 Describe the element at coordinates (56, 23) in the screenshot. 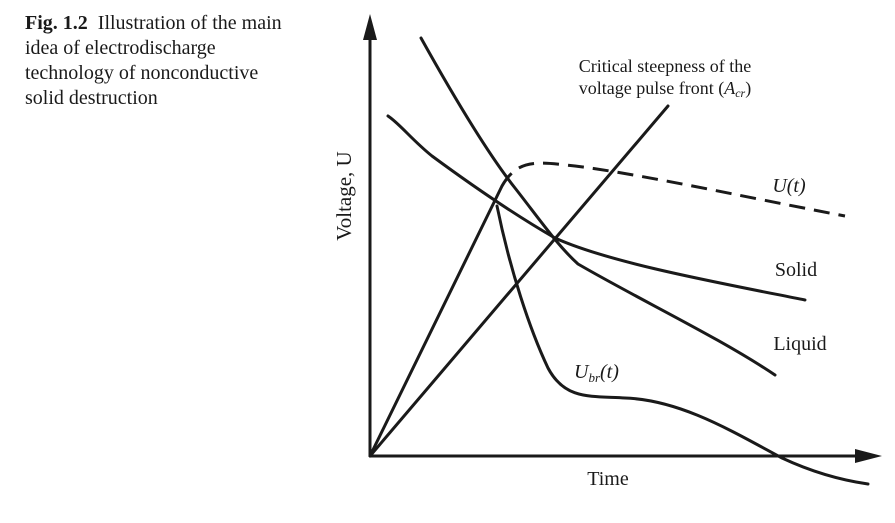

I see `figure-number: Fig. 1.2` at that location.